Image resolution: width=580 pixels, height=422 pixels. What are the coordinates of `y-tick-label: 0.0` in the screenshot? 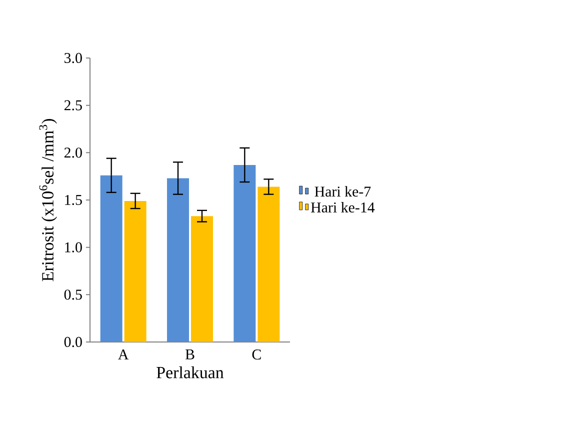 It's located at (73, 342).